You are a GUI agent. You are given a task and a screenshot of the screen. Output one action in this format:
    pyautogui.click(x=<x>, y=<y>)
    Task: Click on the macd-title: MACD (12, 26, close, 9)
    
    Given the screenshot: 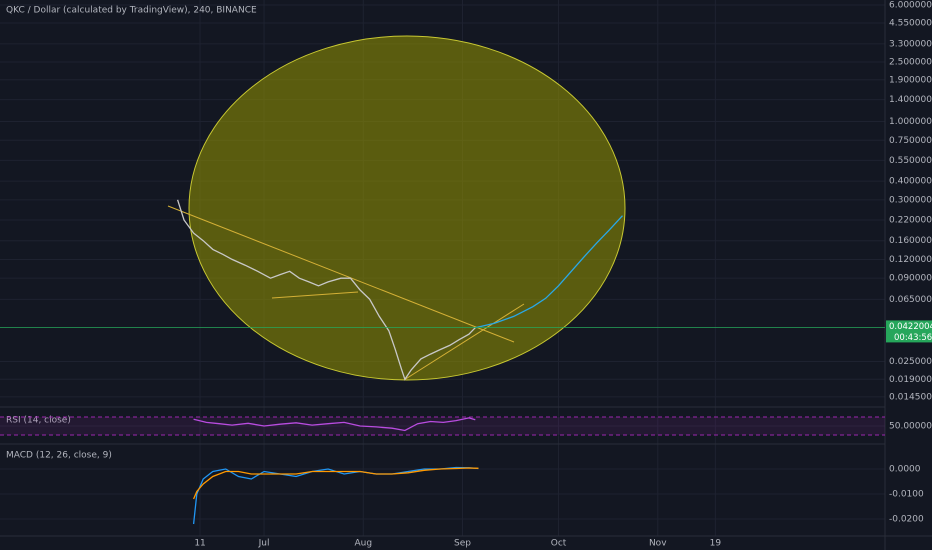 What is the action you would take?
    pyautogui.click(x=59, y=456)
    